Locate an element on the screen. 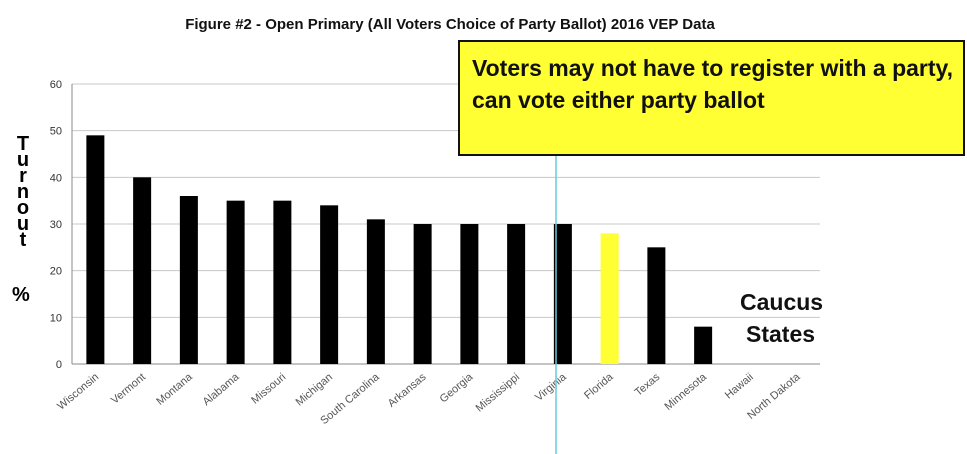 This screenshot has width=967, height=454. caucus-line-1: Caucus is located at coordinates (782, 302).